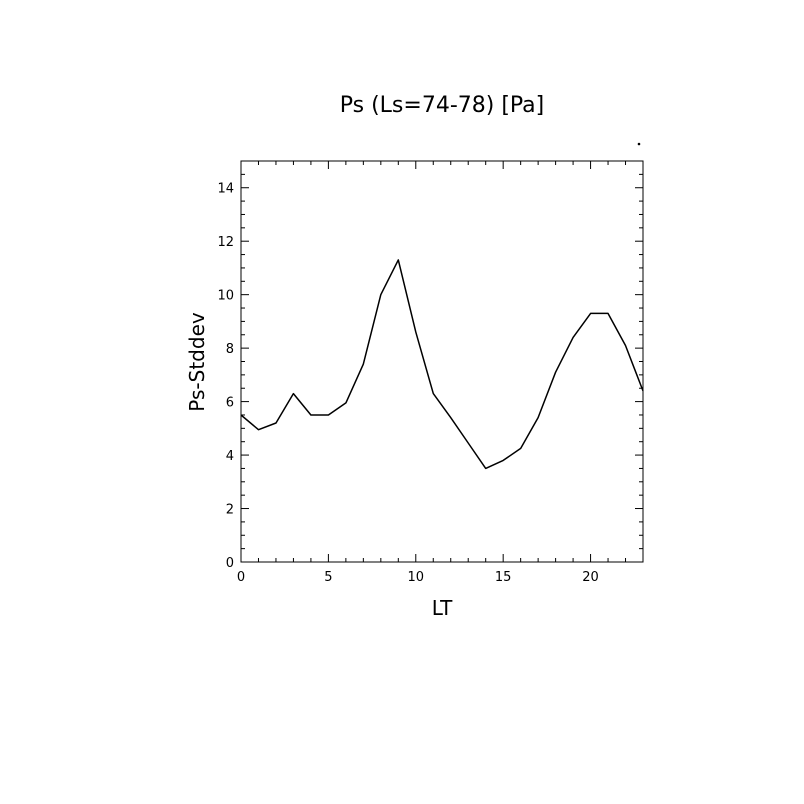 The image size is (804, 804). I want to click on y-tick-label: 4, so click(230, 456).